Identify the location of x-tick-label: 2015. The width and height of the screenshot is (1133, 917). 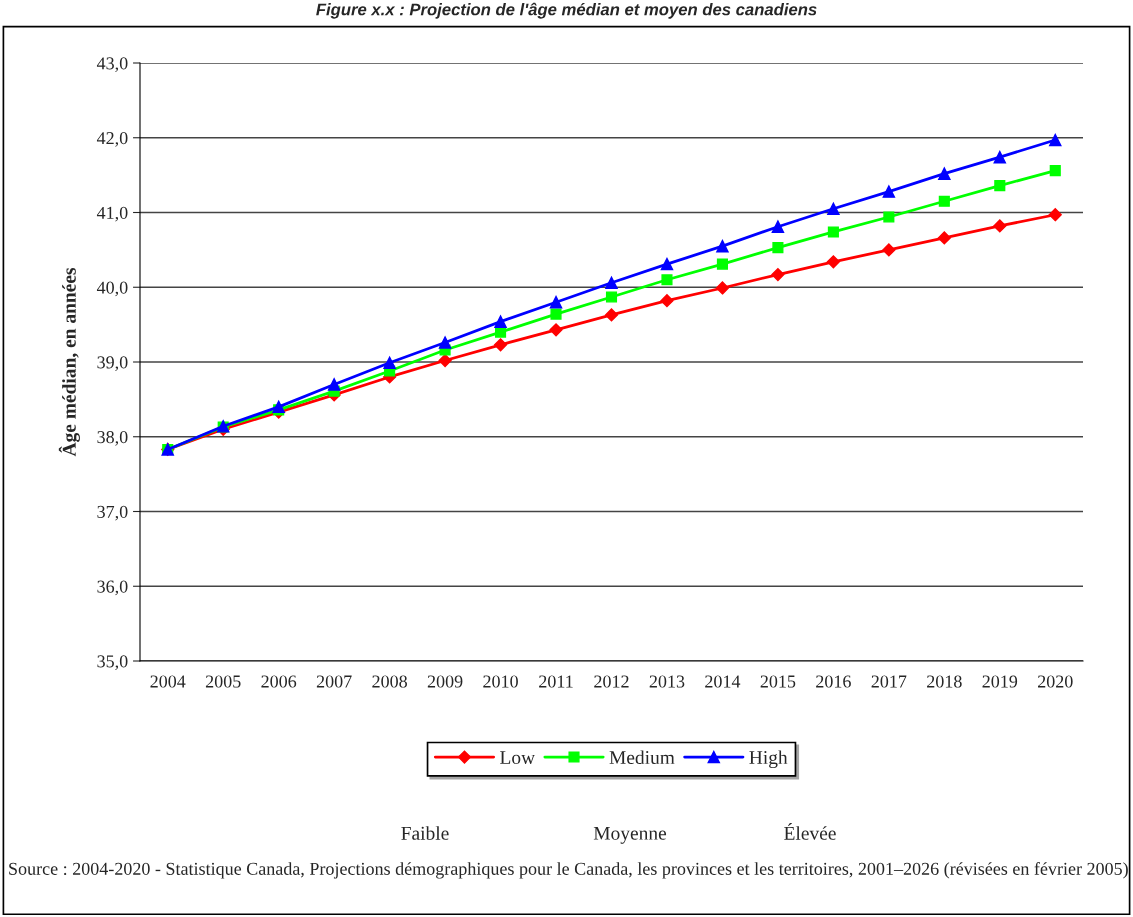
(778, 681).